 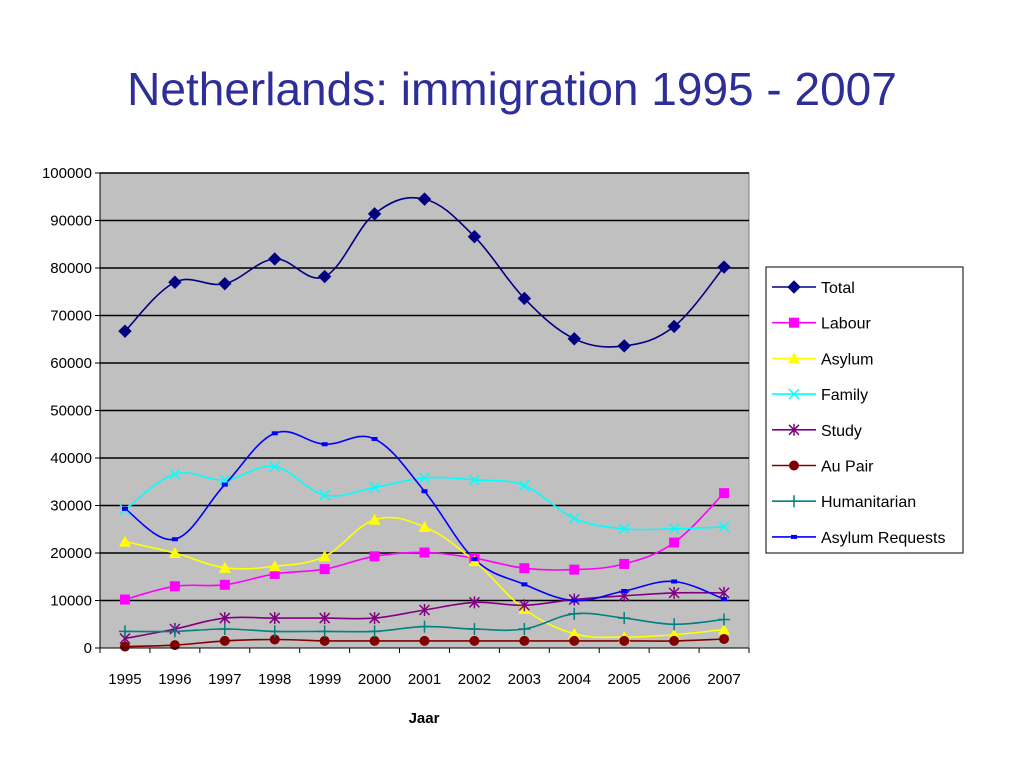 I want to click on point-humanitarian-2001, so click(x=424, y=626).